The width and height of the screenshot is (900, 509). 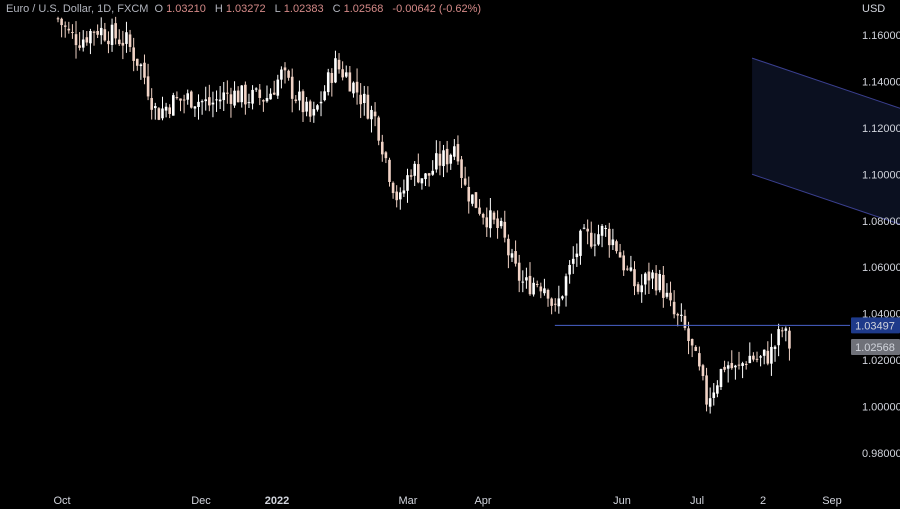 I want to click on currency-label: USD, so click(x=873, y=9).